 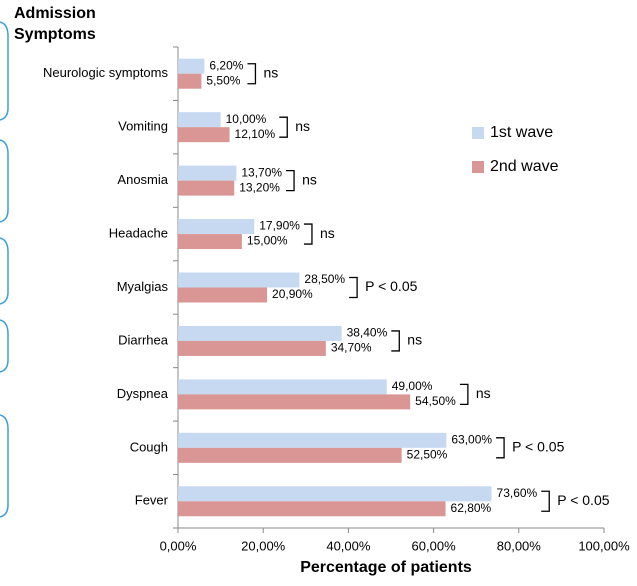 What do you see at coordinates (412, 386) in the screenshot?
I see `value-label: 49,00%` at bounding box center [412, 386].